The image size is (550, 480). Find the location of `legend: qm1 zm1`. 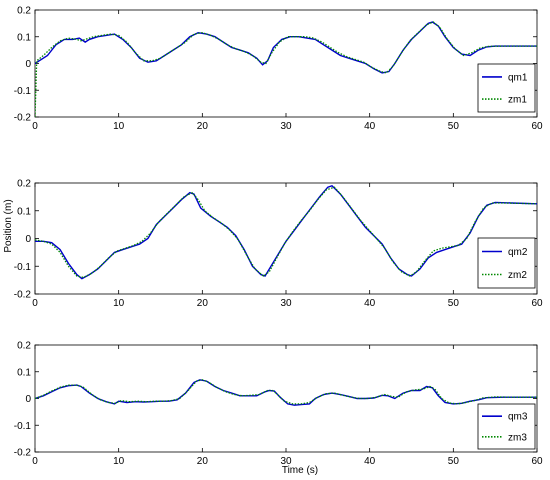

legend: qm1 zm1 is located at coordinates (506, 88).